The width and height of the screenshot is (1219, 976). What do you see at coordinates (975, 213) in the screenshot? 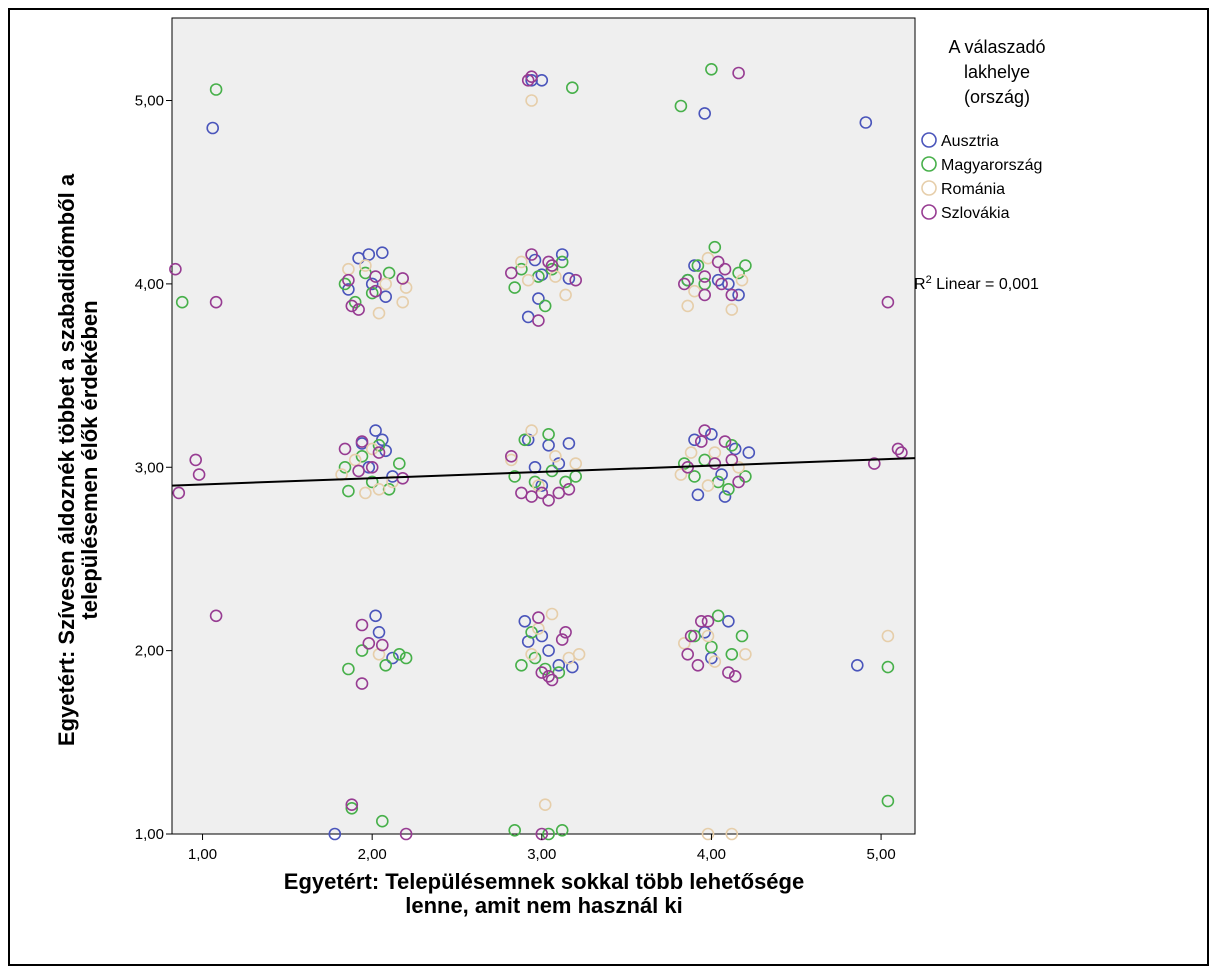
I see `legend-label-szlov-kia: Szlovákia` at bounding box center [975, 213].